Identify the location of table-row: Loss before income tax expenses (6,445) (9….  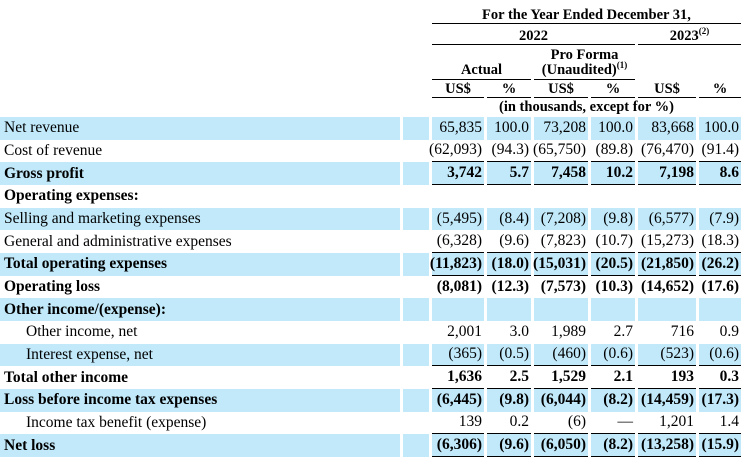
(378, 400).